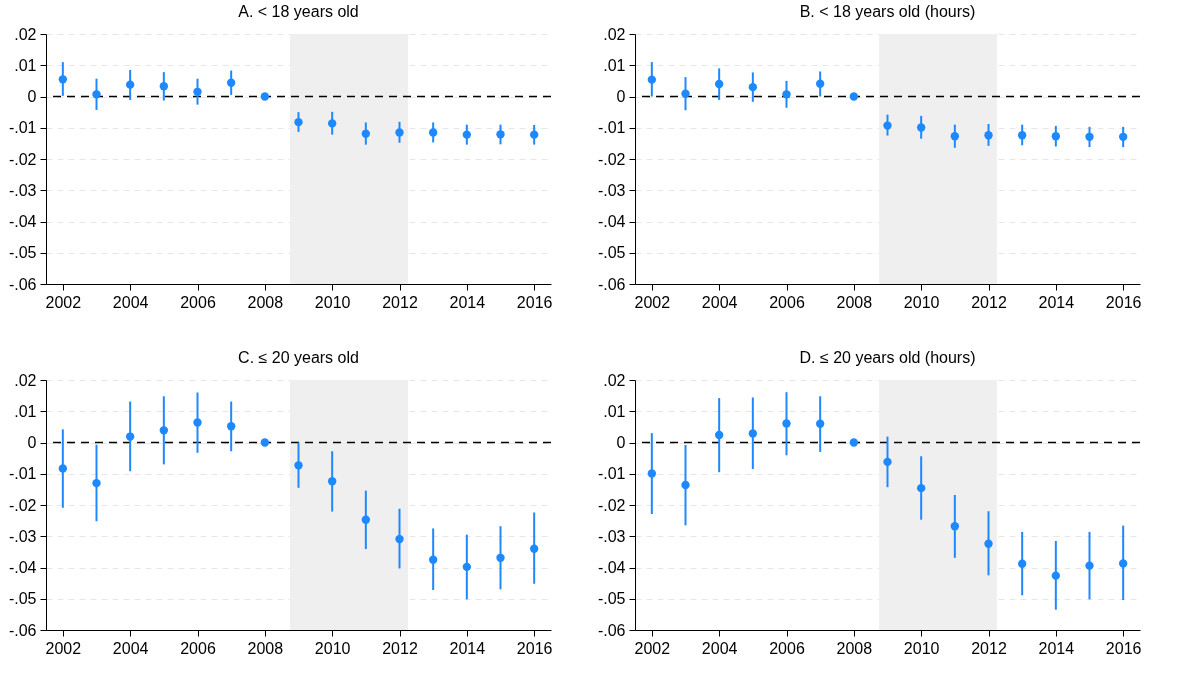 The image size is (1179, 675). Describe the element at coordinates (887, 357) in the screenshot. I see `chart-title: D. ≤ 20 years old (hours)` at that location.